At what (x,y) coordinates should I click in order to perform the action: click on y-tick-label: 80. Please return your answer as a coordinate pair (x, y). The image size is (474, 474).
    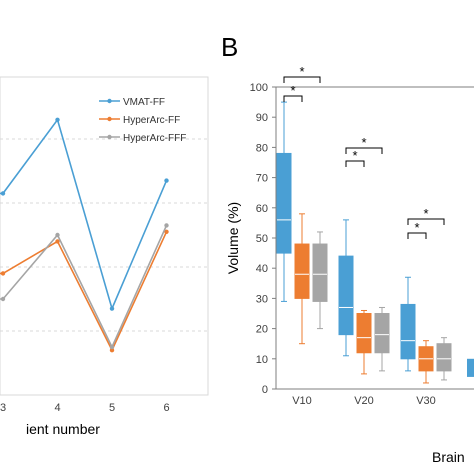
    Looking at the image, I should click on (262, 148).